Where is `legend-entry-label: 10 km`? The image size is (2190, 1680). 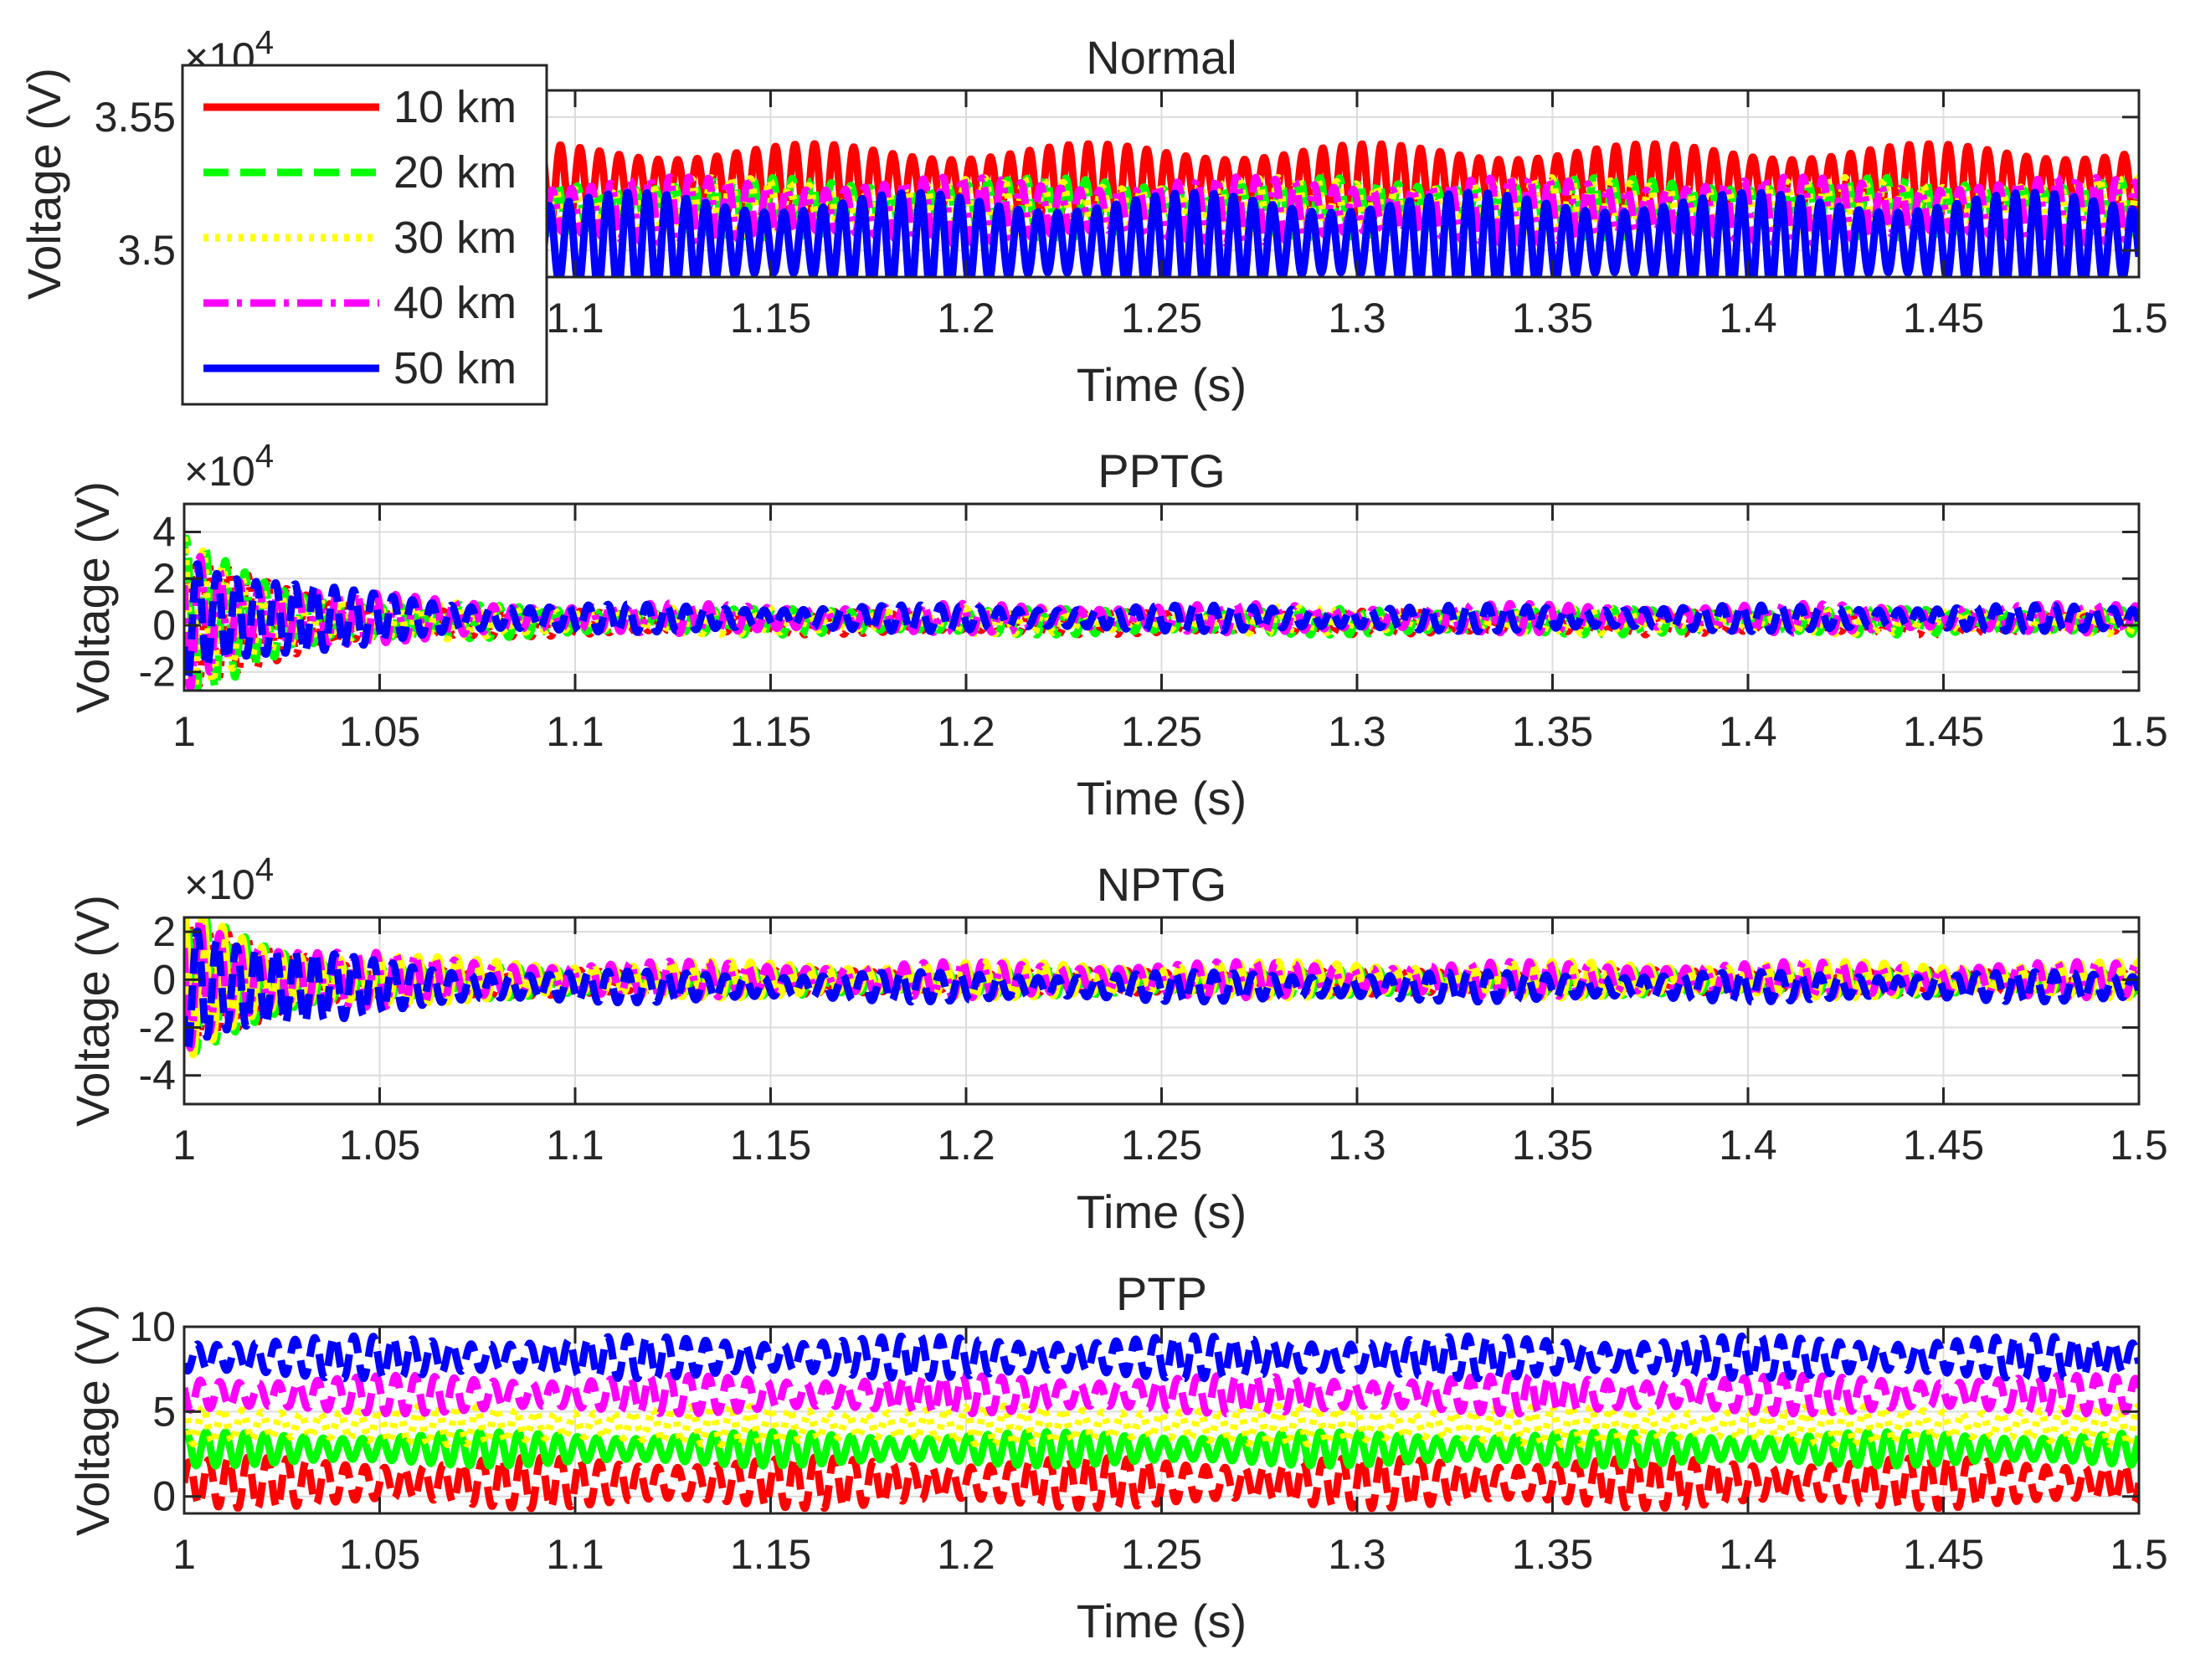
legend-entry-label: 10 km is located at coordinates (455, 107).